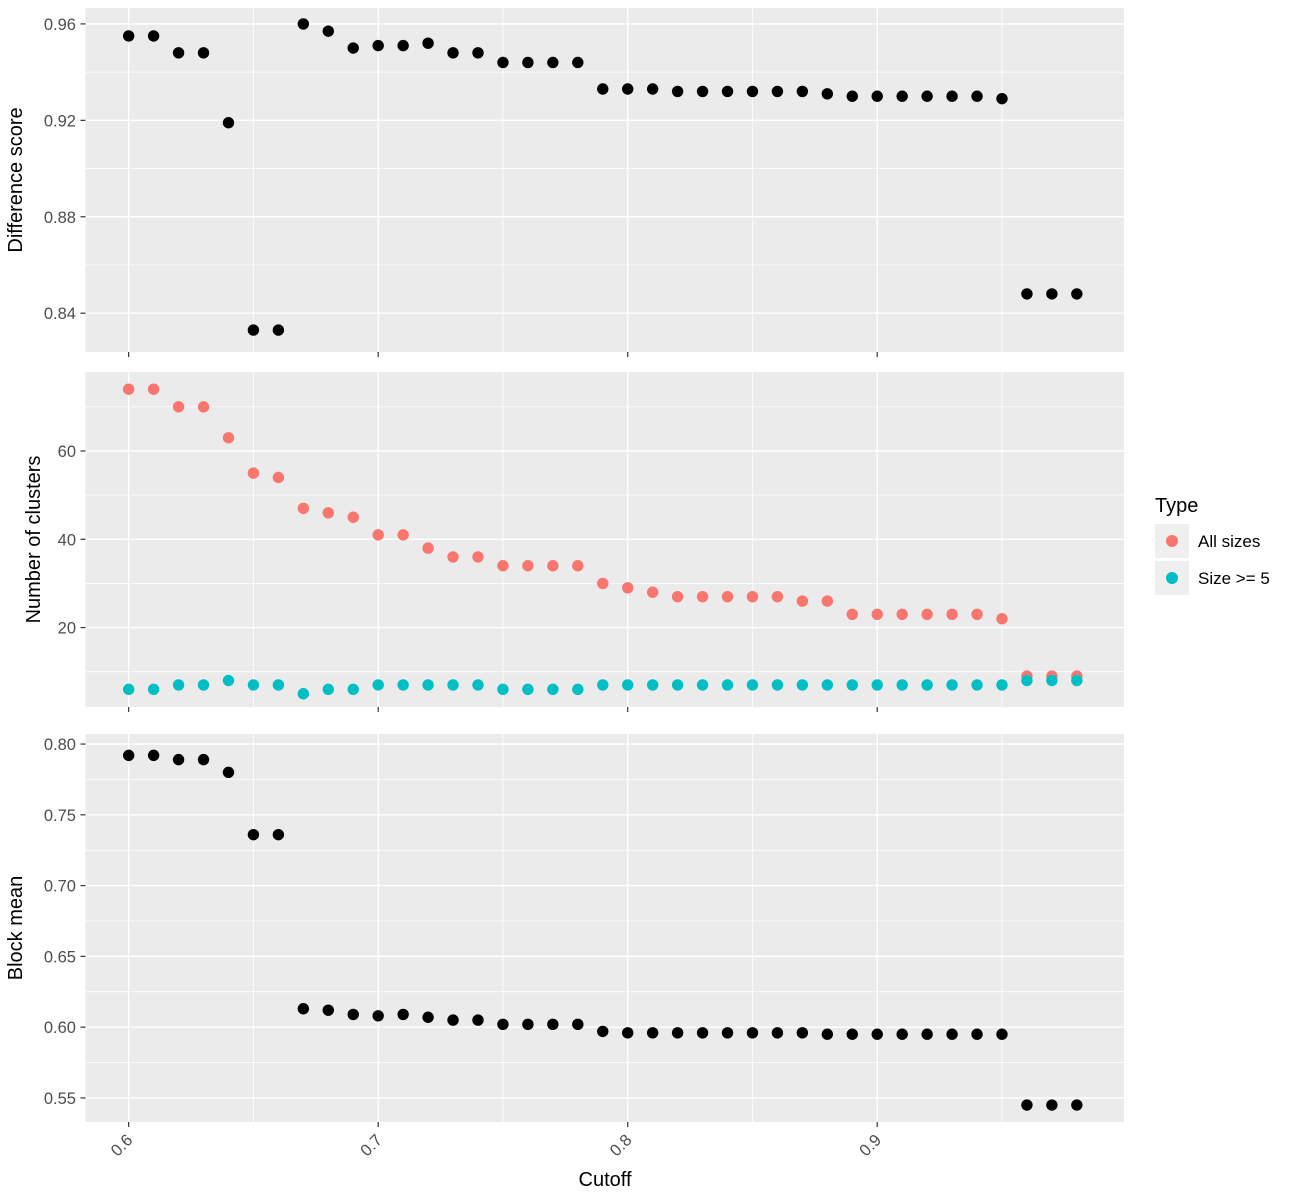 Image resolution: width=1300 pixels, height=1200 pixels. I want to click on y-tick-label: 0.96, so click(60, 25).